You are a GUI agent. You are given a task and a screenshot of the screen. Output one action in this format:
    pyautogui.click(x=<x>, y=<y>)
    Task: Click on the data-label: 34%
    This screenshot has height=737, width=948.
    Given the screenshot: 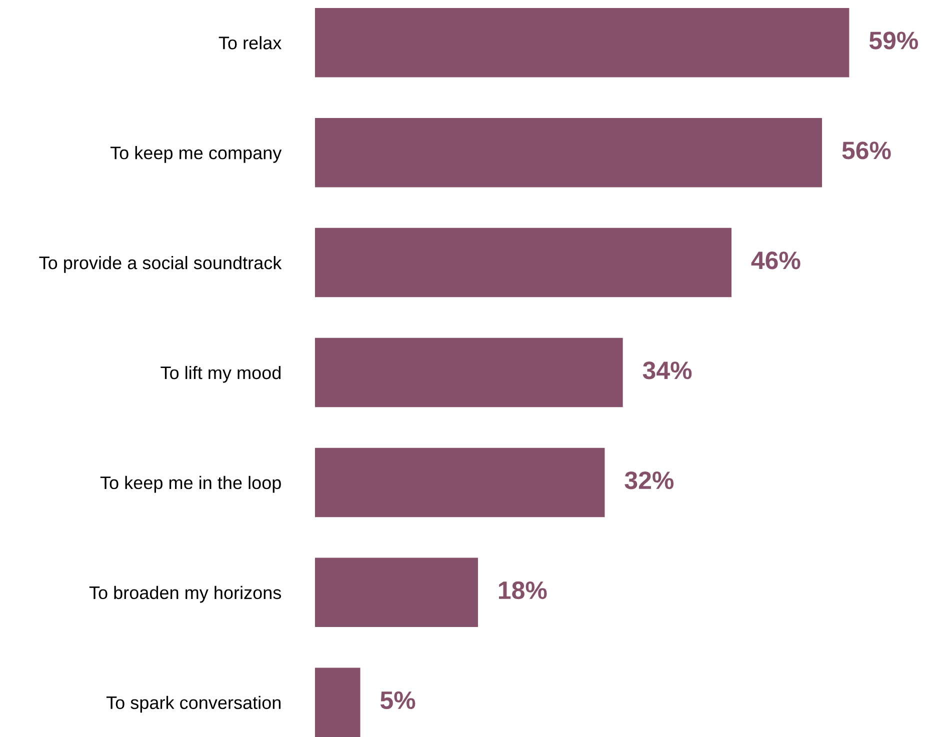 What is the action you would take?
    pyautogui.click(x=667, y=371)
    